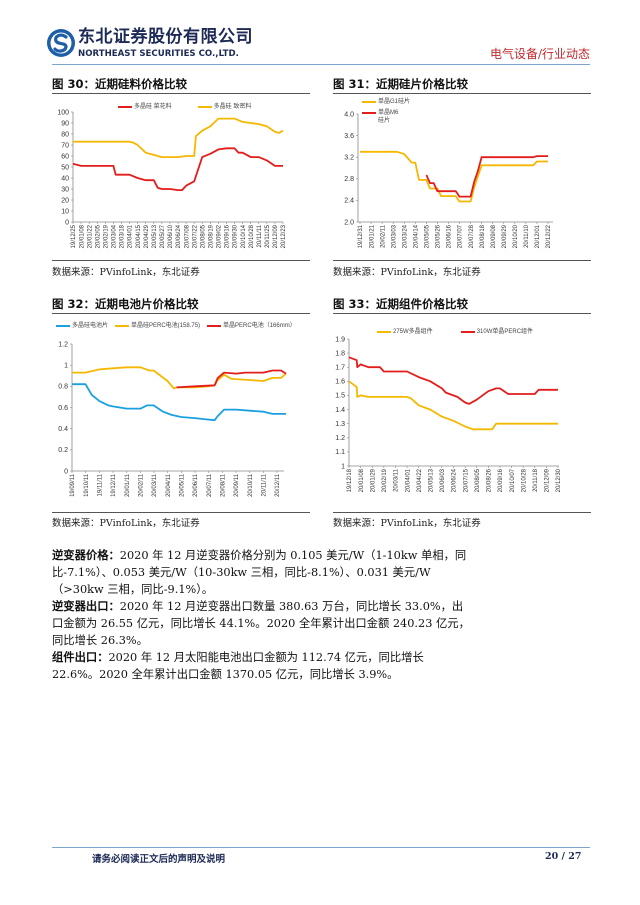  What do you see at coordinates (251, 485) in the screenshot?
I see `x-tick-label: 20/10/11` at bounding box center [251, 485].